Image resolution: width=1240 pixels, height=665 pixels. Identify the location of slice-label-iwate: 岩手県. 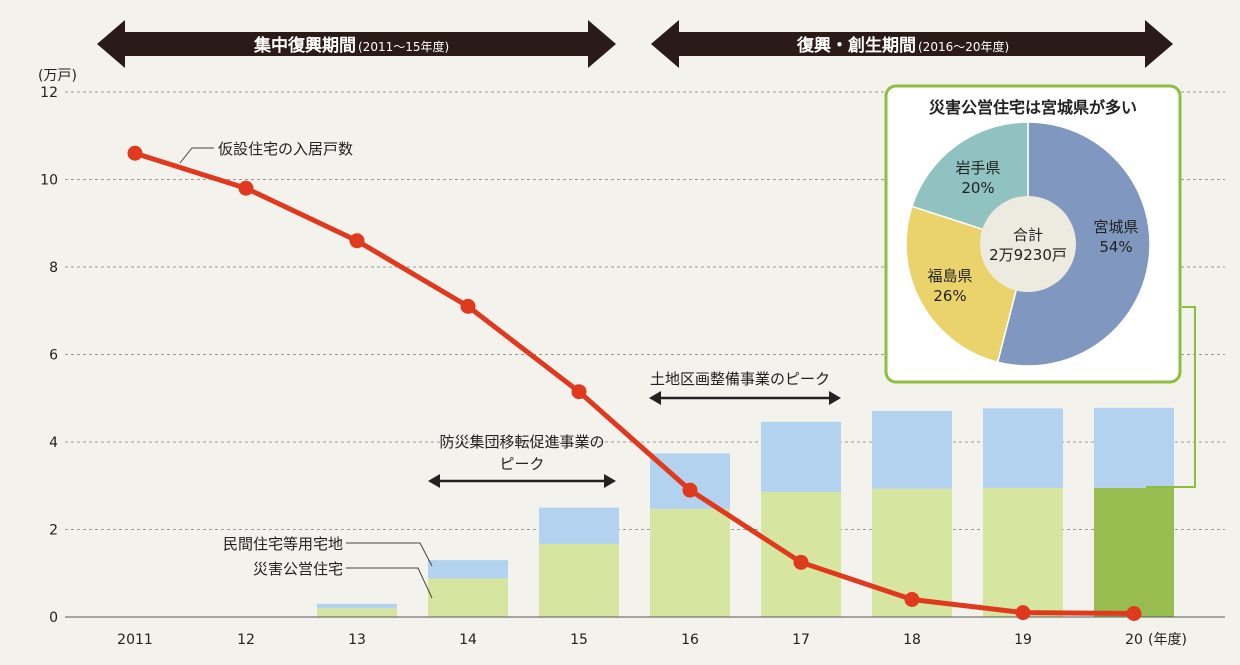
(977, 168).